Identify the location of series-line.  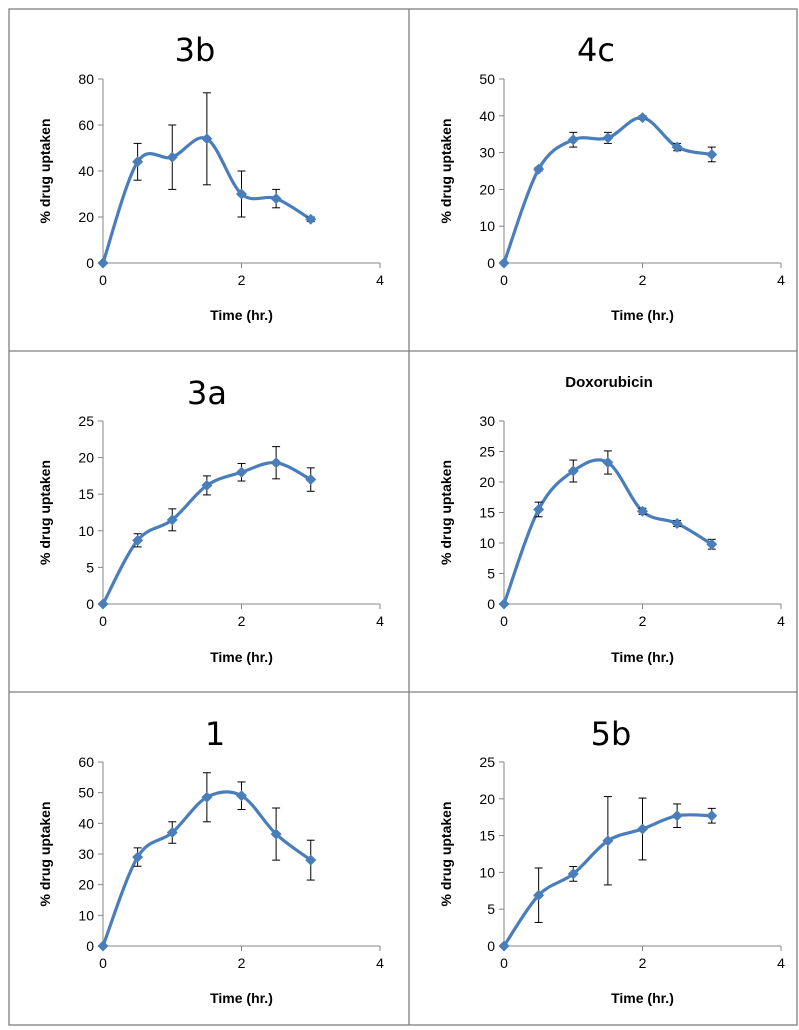
(608, 532).